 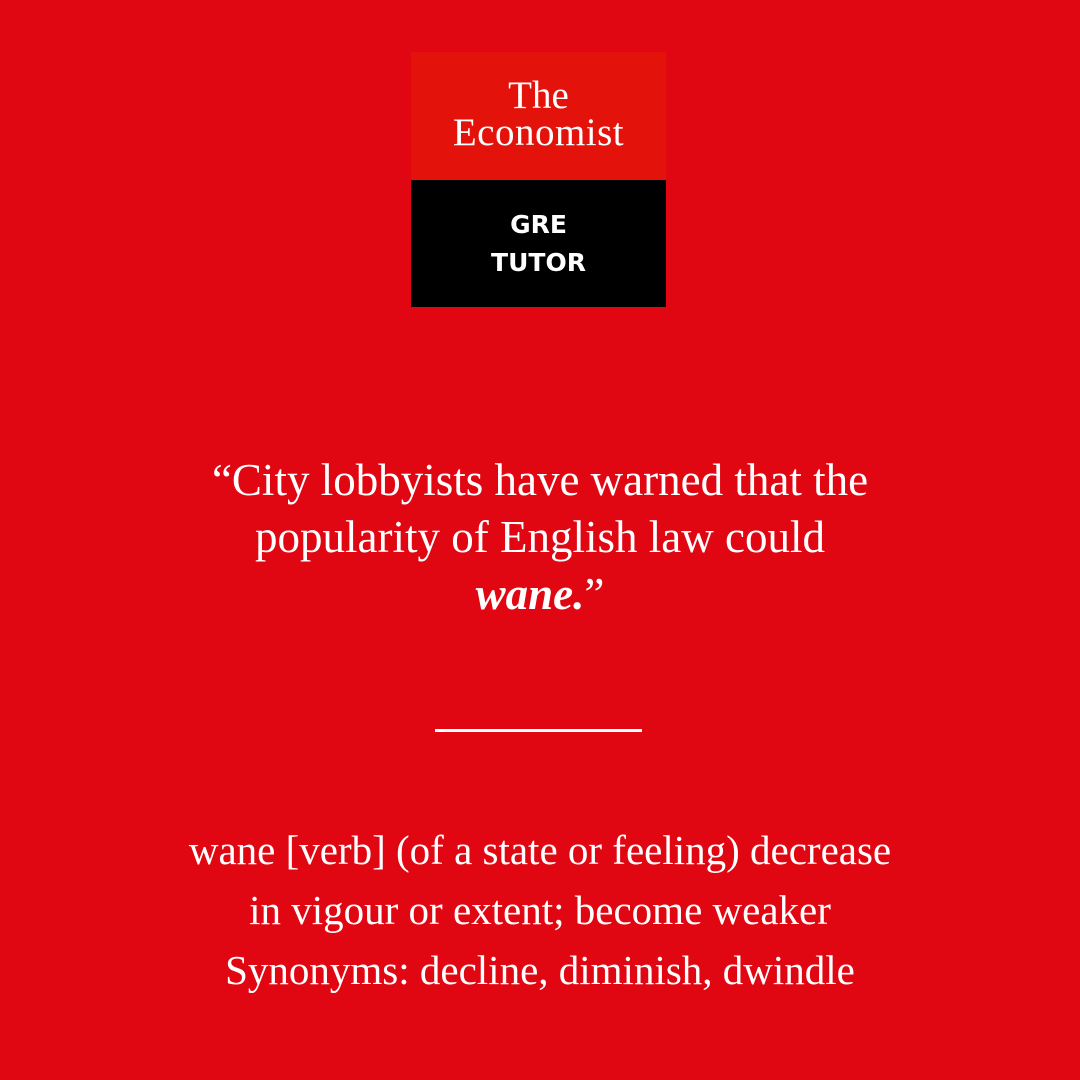 What do you see at coordinates (538, 95) in the screenshot?
I see `logo-title-the: The` at bounding box center [538, 95].